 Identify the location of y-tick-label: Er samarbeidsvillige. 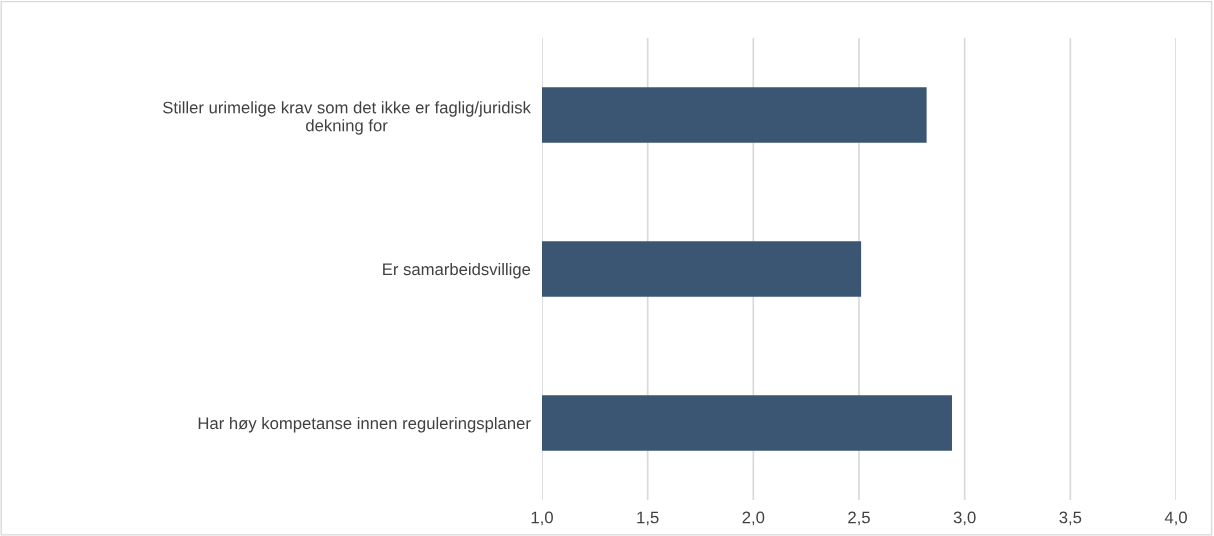
(457, 270).